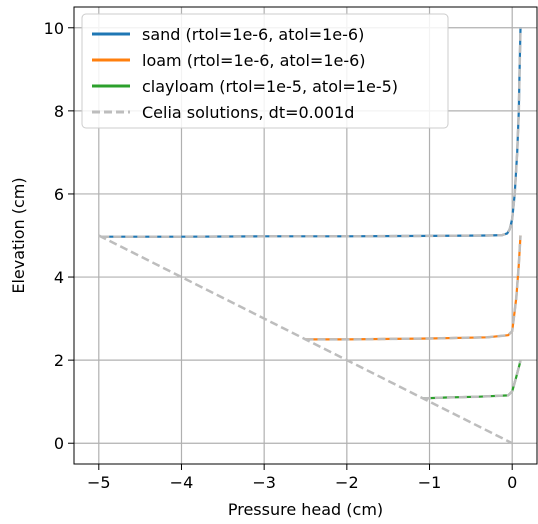  I want to click on x-tick-label: −1, so click(430, 482).